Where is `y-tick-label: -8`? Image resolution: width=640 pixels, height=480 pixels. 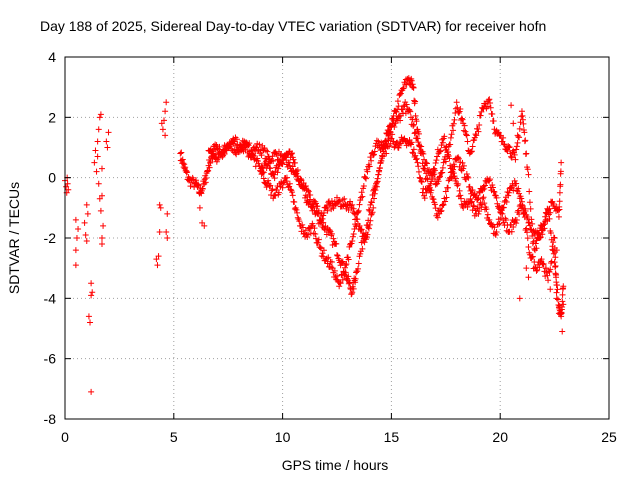 y-tick-label: -8 is located at coordinates (50, 419).